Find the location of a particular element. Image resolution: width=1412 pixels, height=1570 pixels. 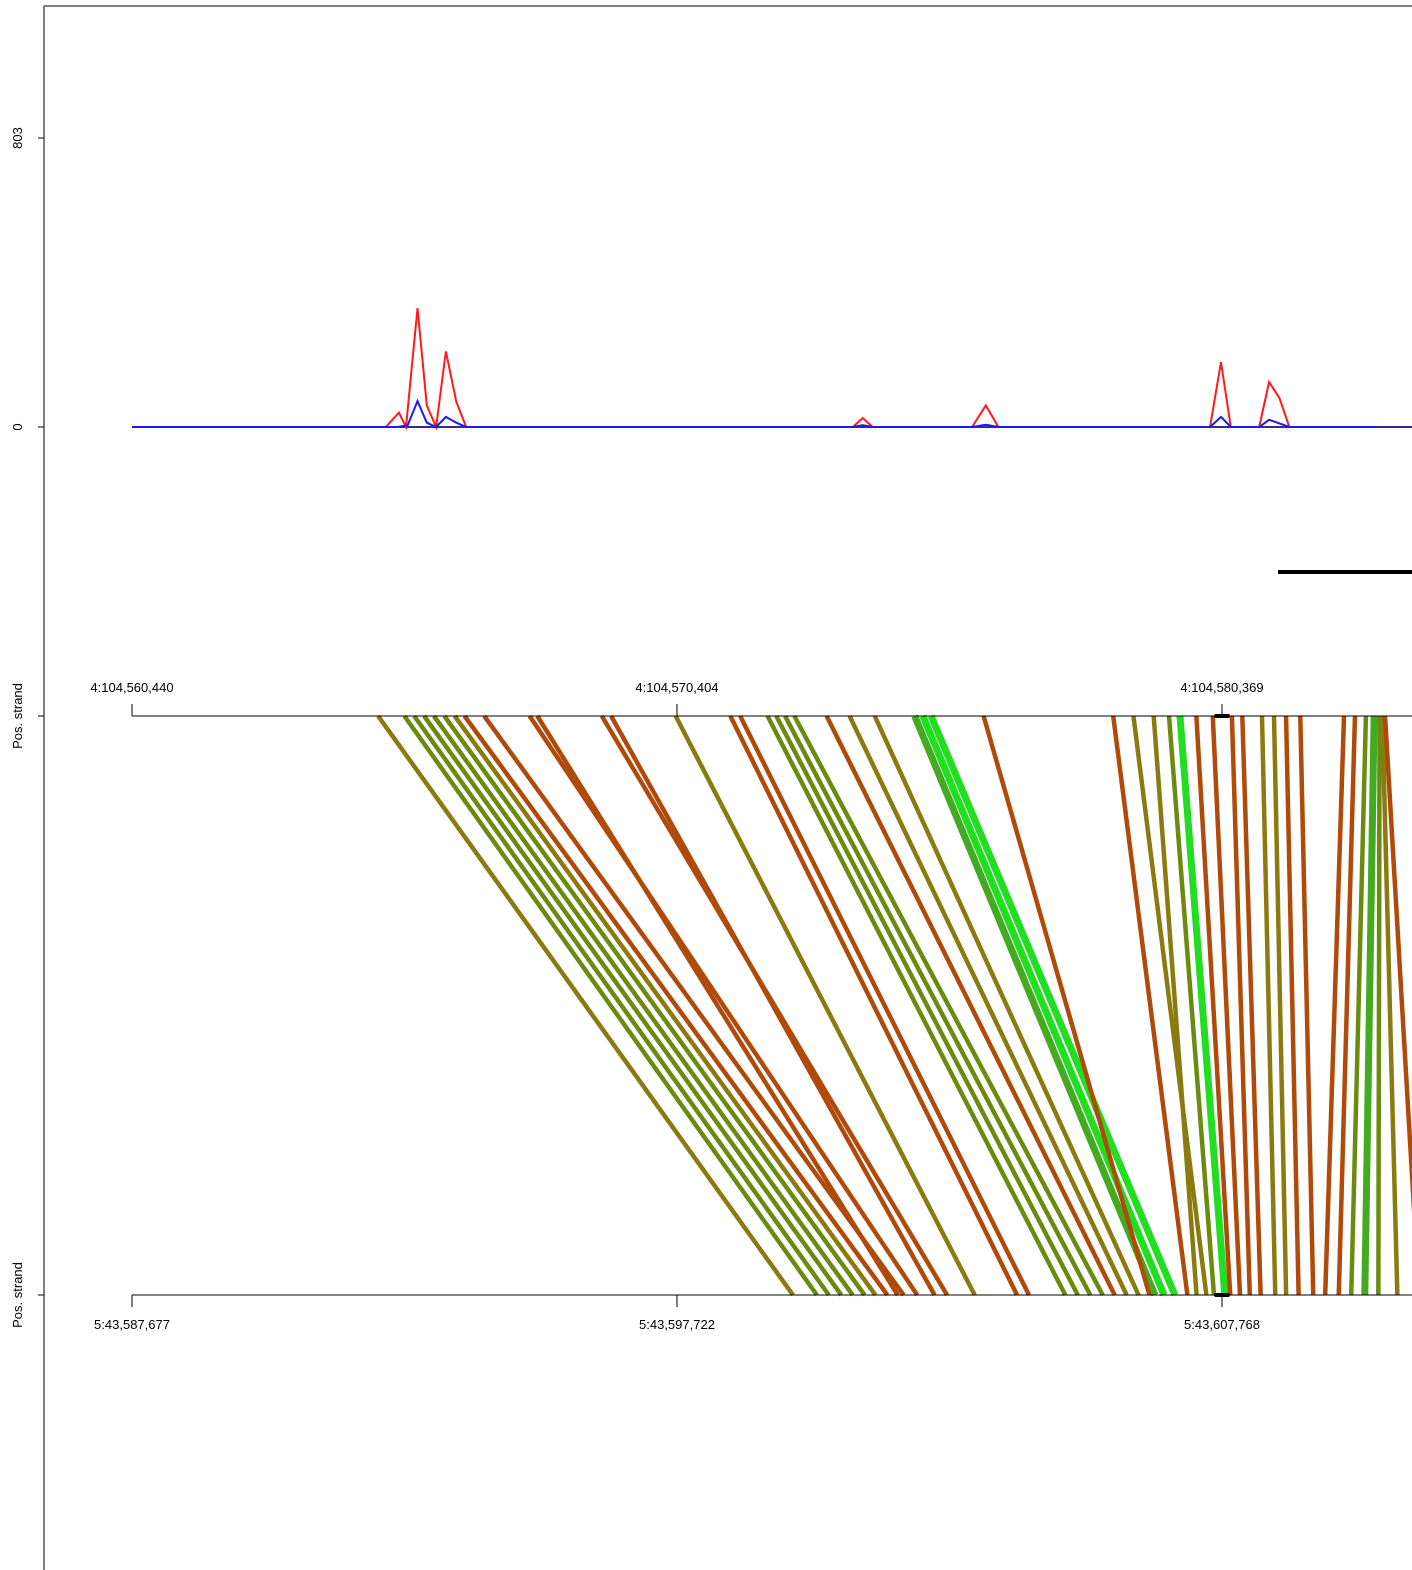

bottom-axis-tick-label-2: 5:43,607,768 is located at coordinates (1222, 1324).